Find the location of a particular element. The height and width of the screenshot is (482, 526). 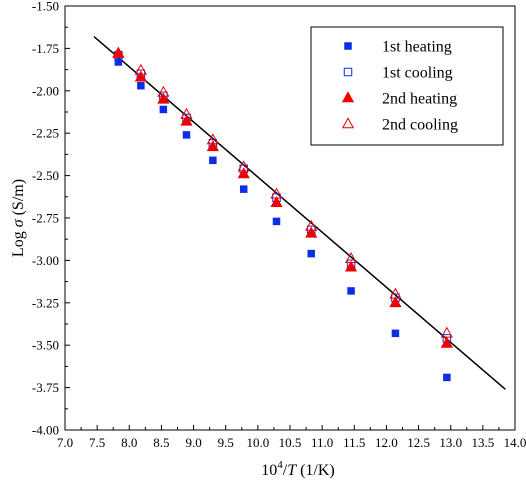

x-tick-label: 9.5 is located at coordinates (226, 442).